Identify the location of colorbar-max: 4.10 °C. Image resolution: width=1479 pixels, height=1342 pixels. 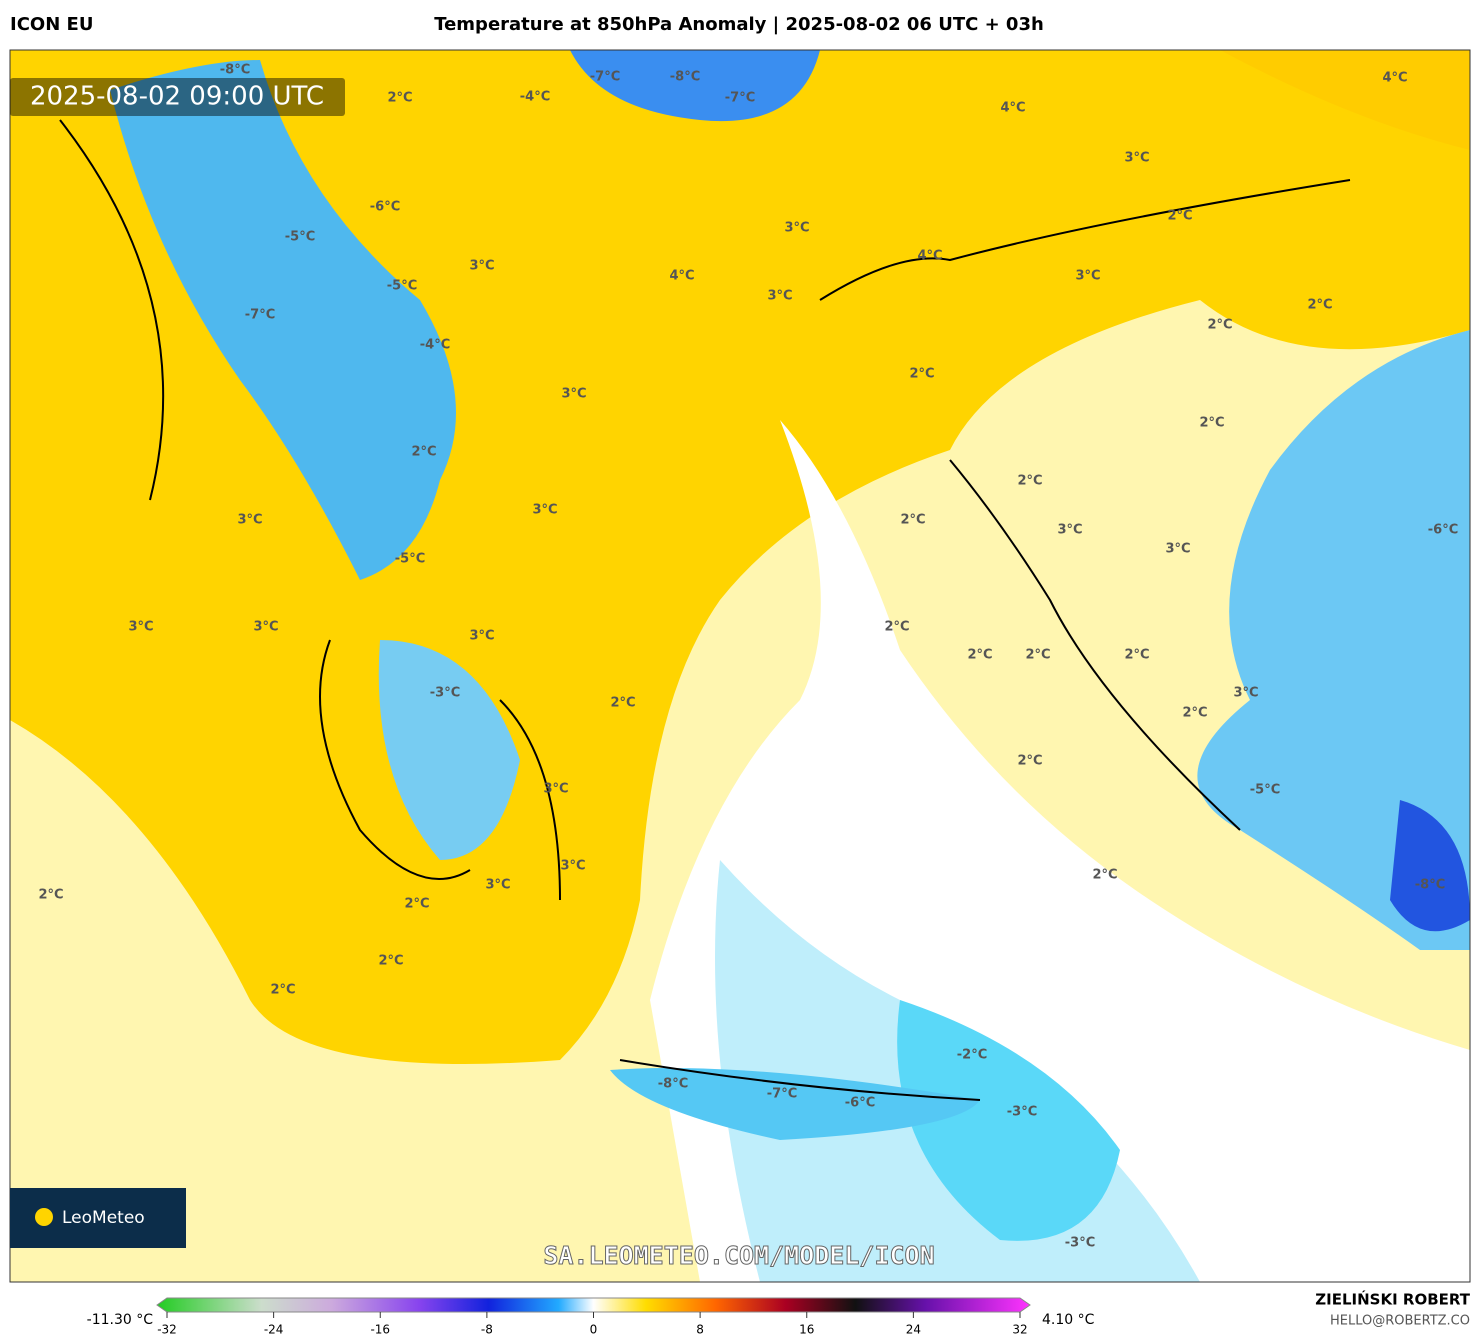
(1068, 1320).